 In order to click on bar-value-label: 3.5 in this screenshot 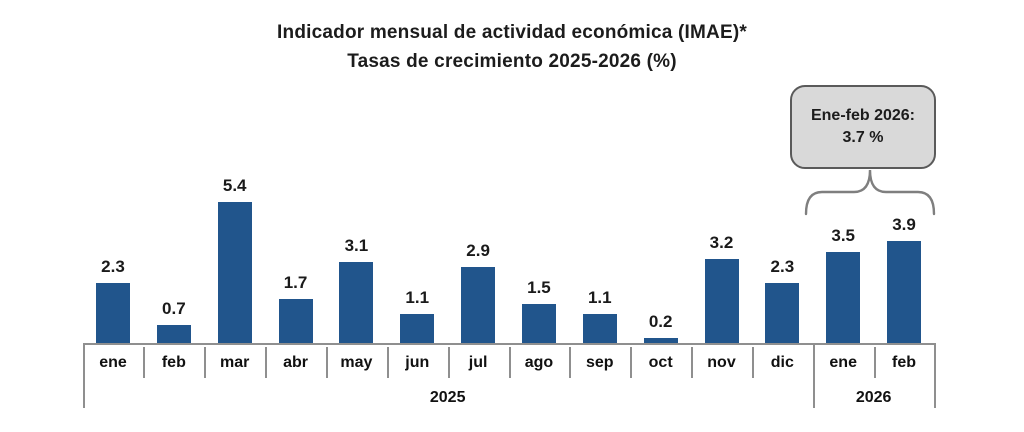, I will do `click(843, 235)`.